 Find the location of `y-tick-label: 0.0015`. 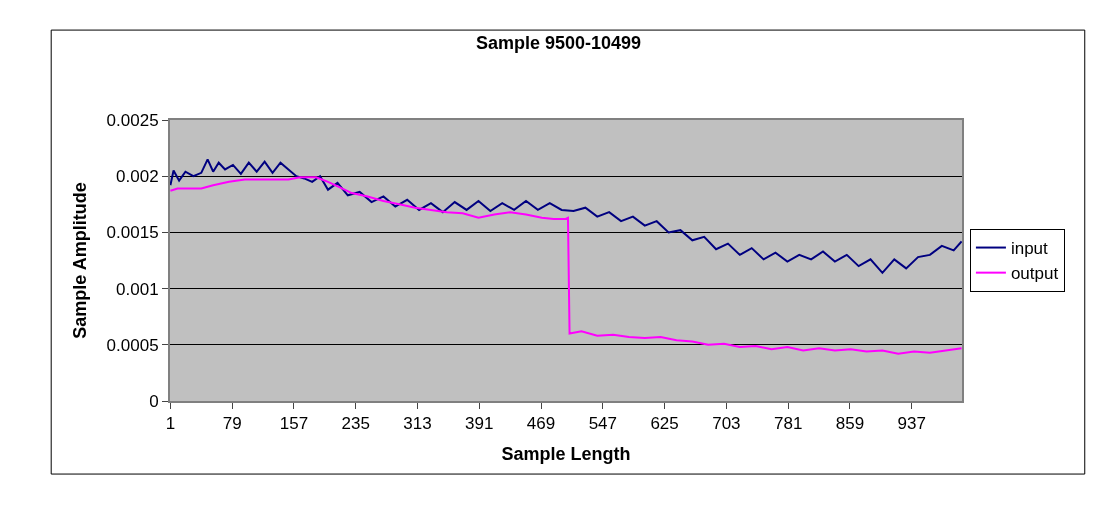

y-tick-label: 0.0015 is located at coordinates (132, 233).